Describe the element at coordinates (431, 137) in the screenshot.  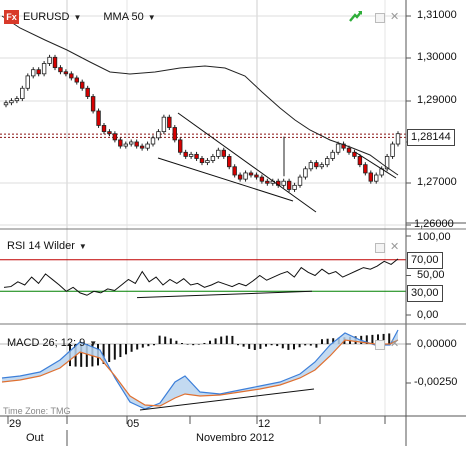
I see `current-price-badge: 1,28144` at that location.